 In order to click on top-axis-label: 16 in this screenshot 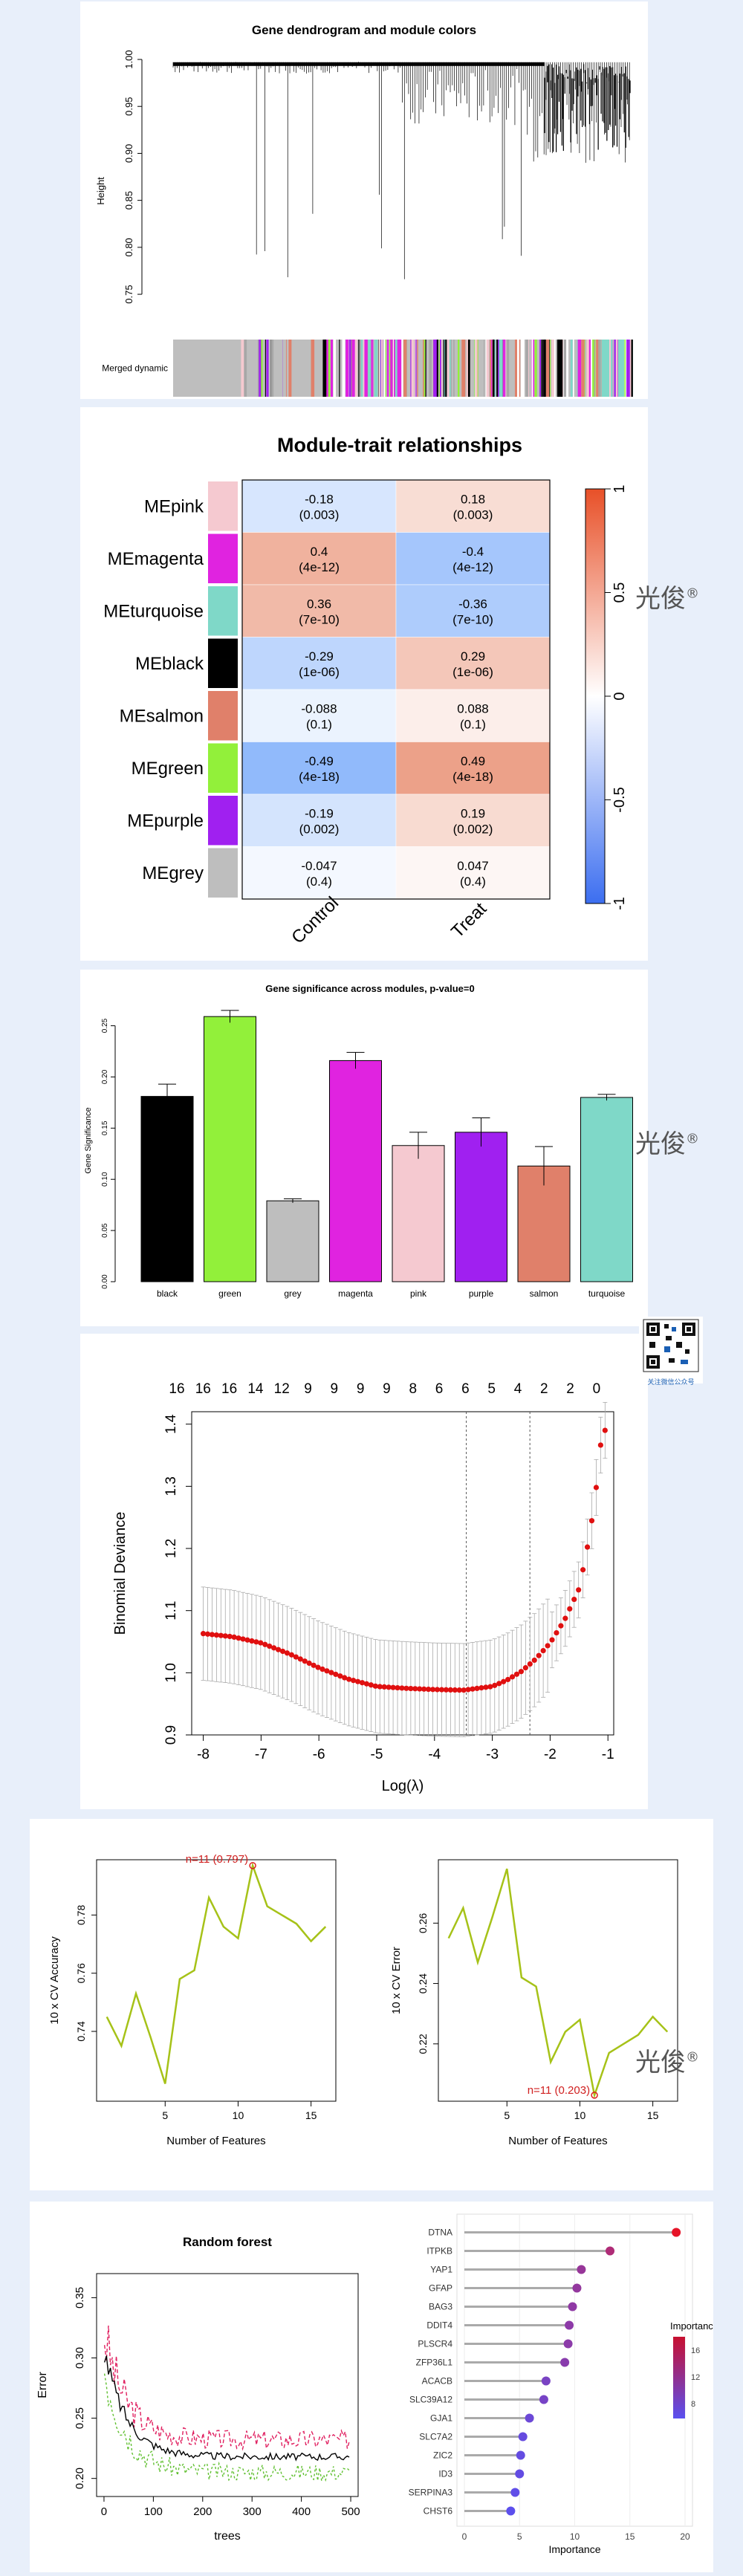, I will do `click(229, 1389)`.